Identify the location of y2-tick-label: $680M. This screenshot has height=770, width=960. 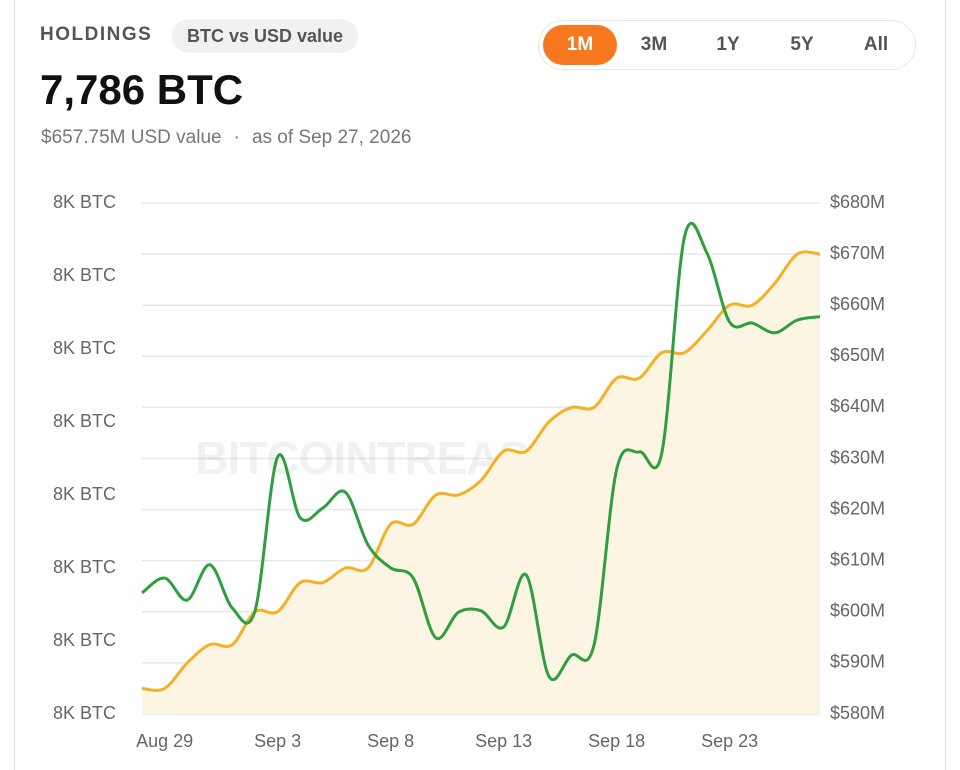
(857, 202).